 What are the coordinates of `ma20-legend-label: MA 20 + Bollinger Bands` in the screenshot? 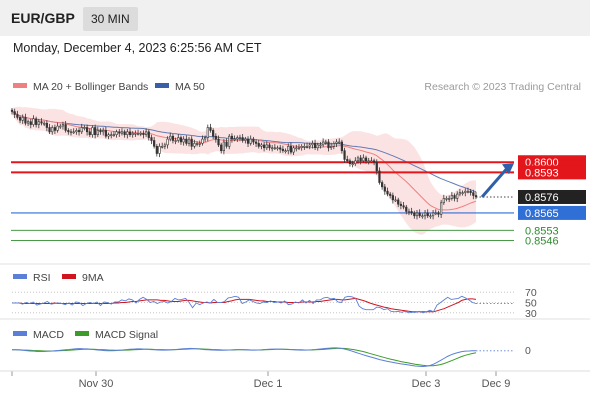 It's located at (90, 87).